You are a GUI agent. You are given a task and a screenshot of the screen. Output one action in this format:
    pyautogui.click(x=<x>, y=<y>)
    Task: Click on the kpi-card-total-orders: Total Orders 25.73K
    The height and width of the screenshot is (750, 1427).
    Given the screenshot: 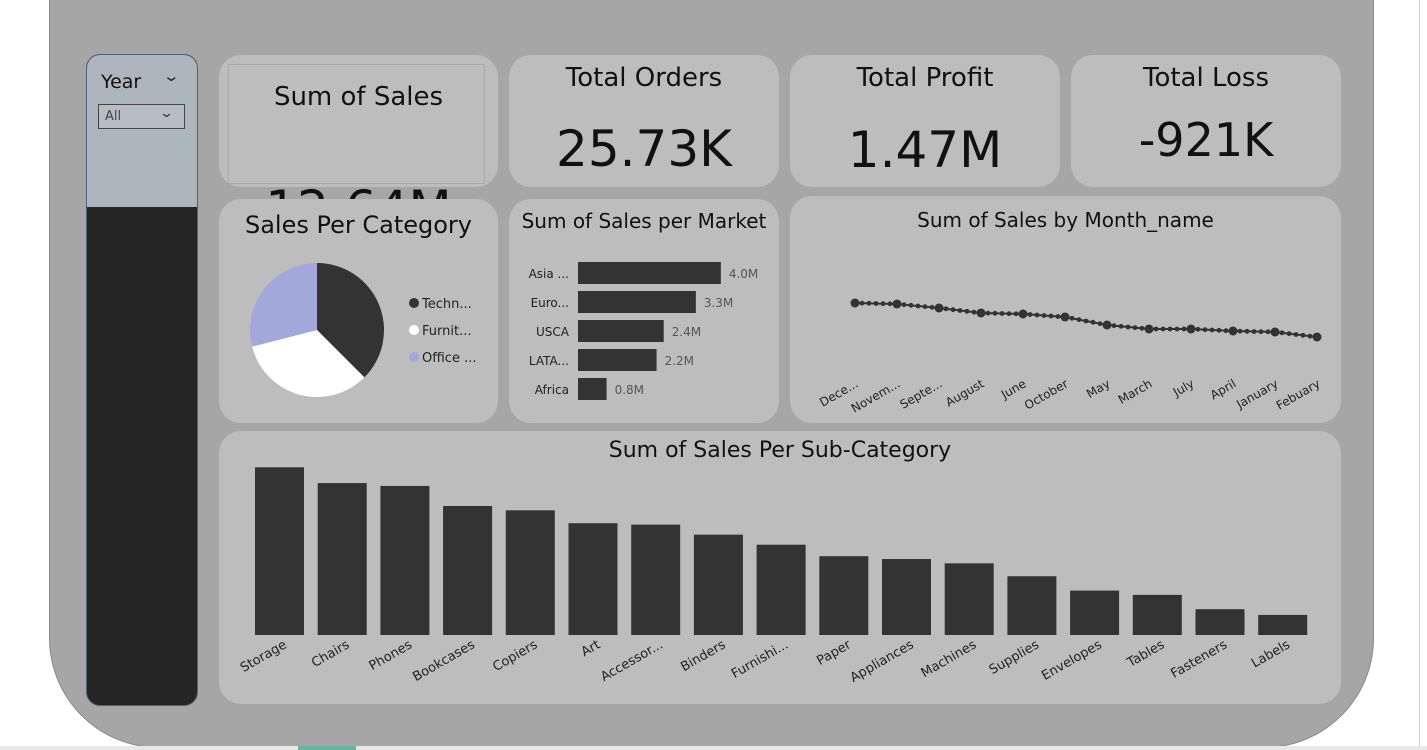 What is the action you would take?
    pyautogui.click(x=644, y=121)
    